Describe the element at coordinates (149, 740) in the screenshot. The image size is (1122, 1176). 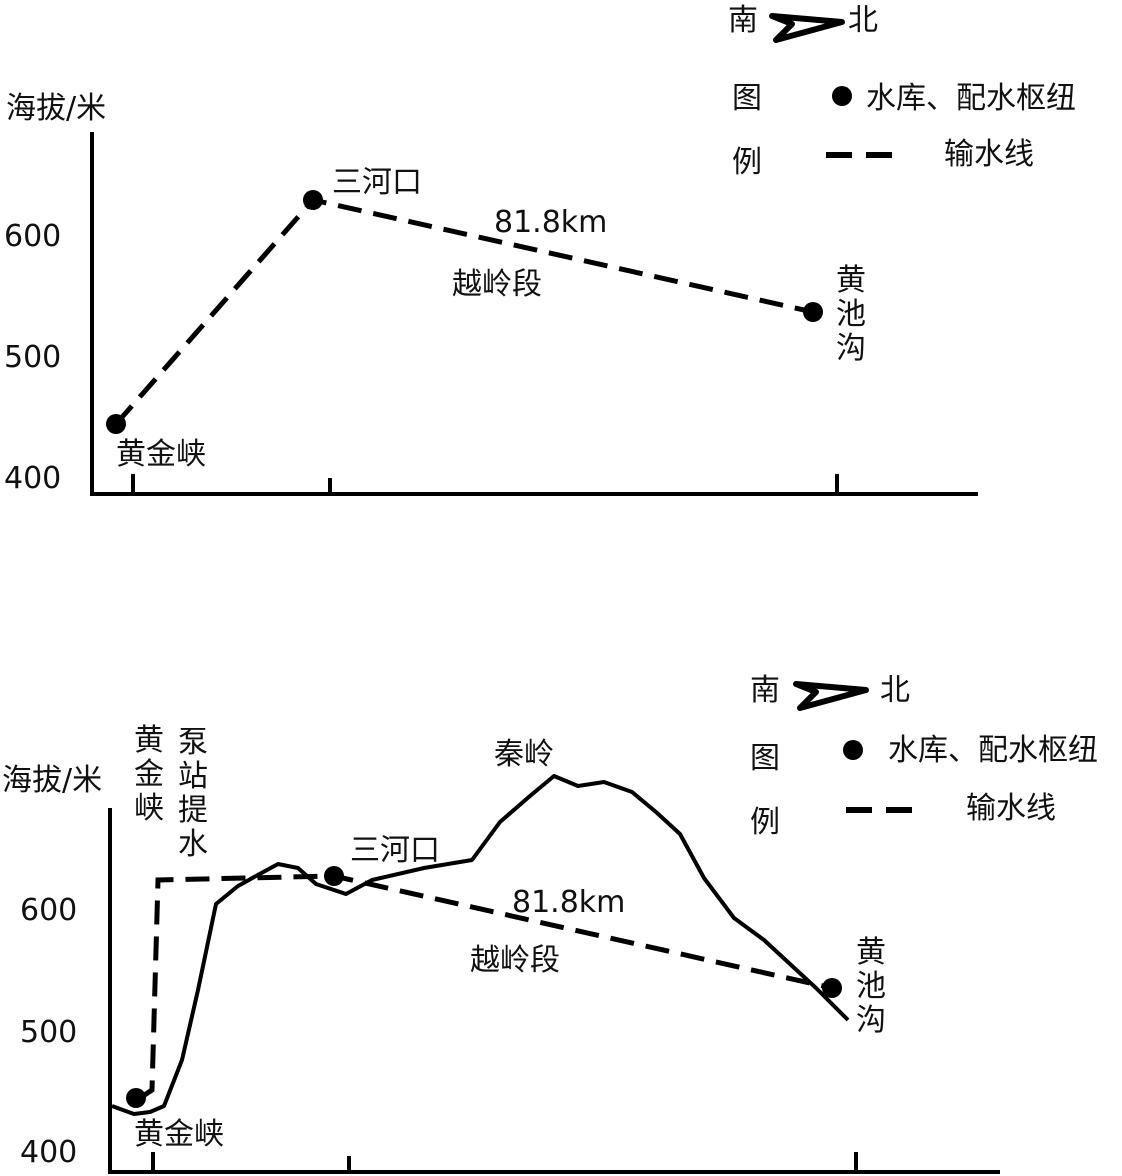
I see `vertical-huangjinxia-1: 黄` at that location.